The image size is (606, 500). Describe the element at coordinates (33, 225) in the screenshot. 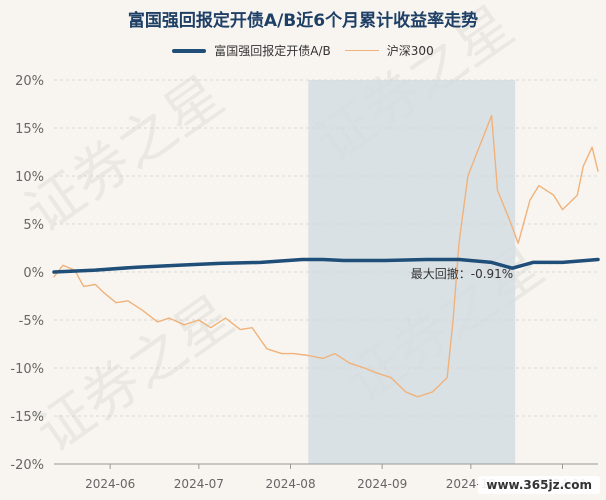

I see `y-tick-label: 5%` at that location.